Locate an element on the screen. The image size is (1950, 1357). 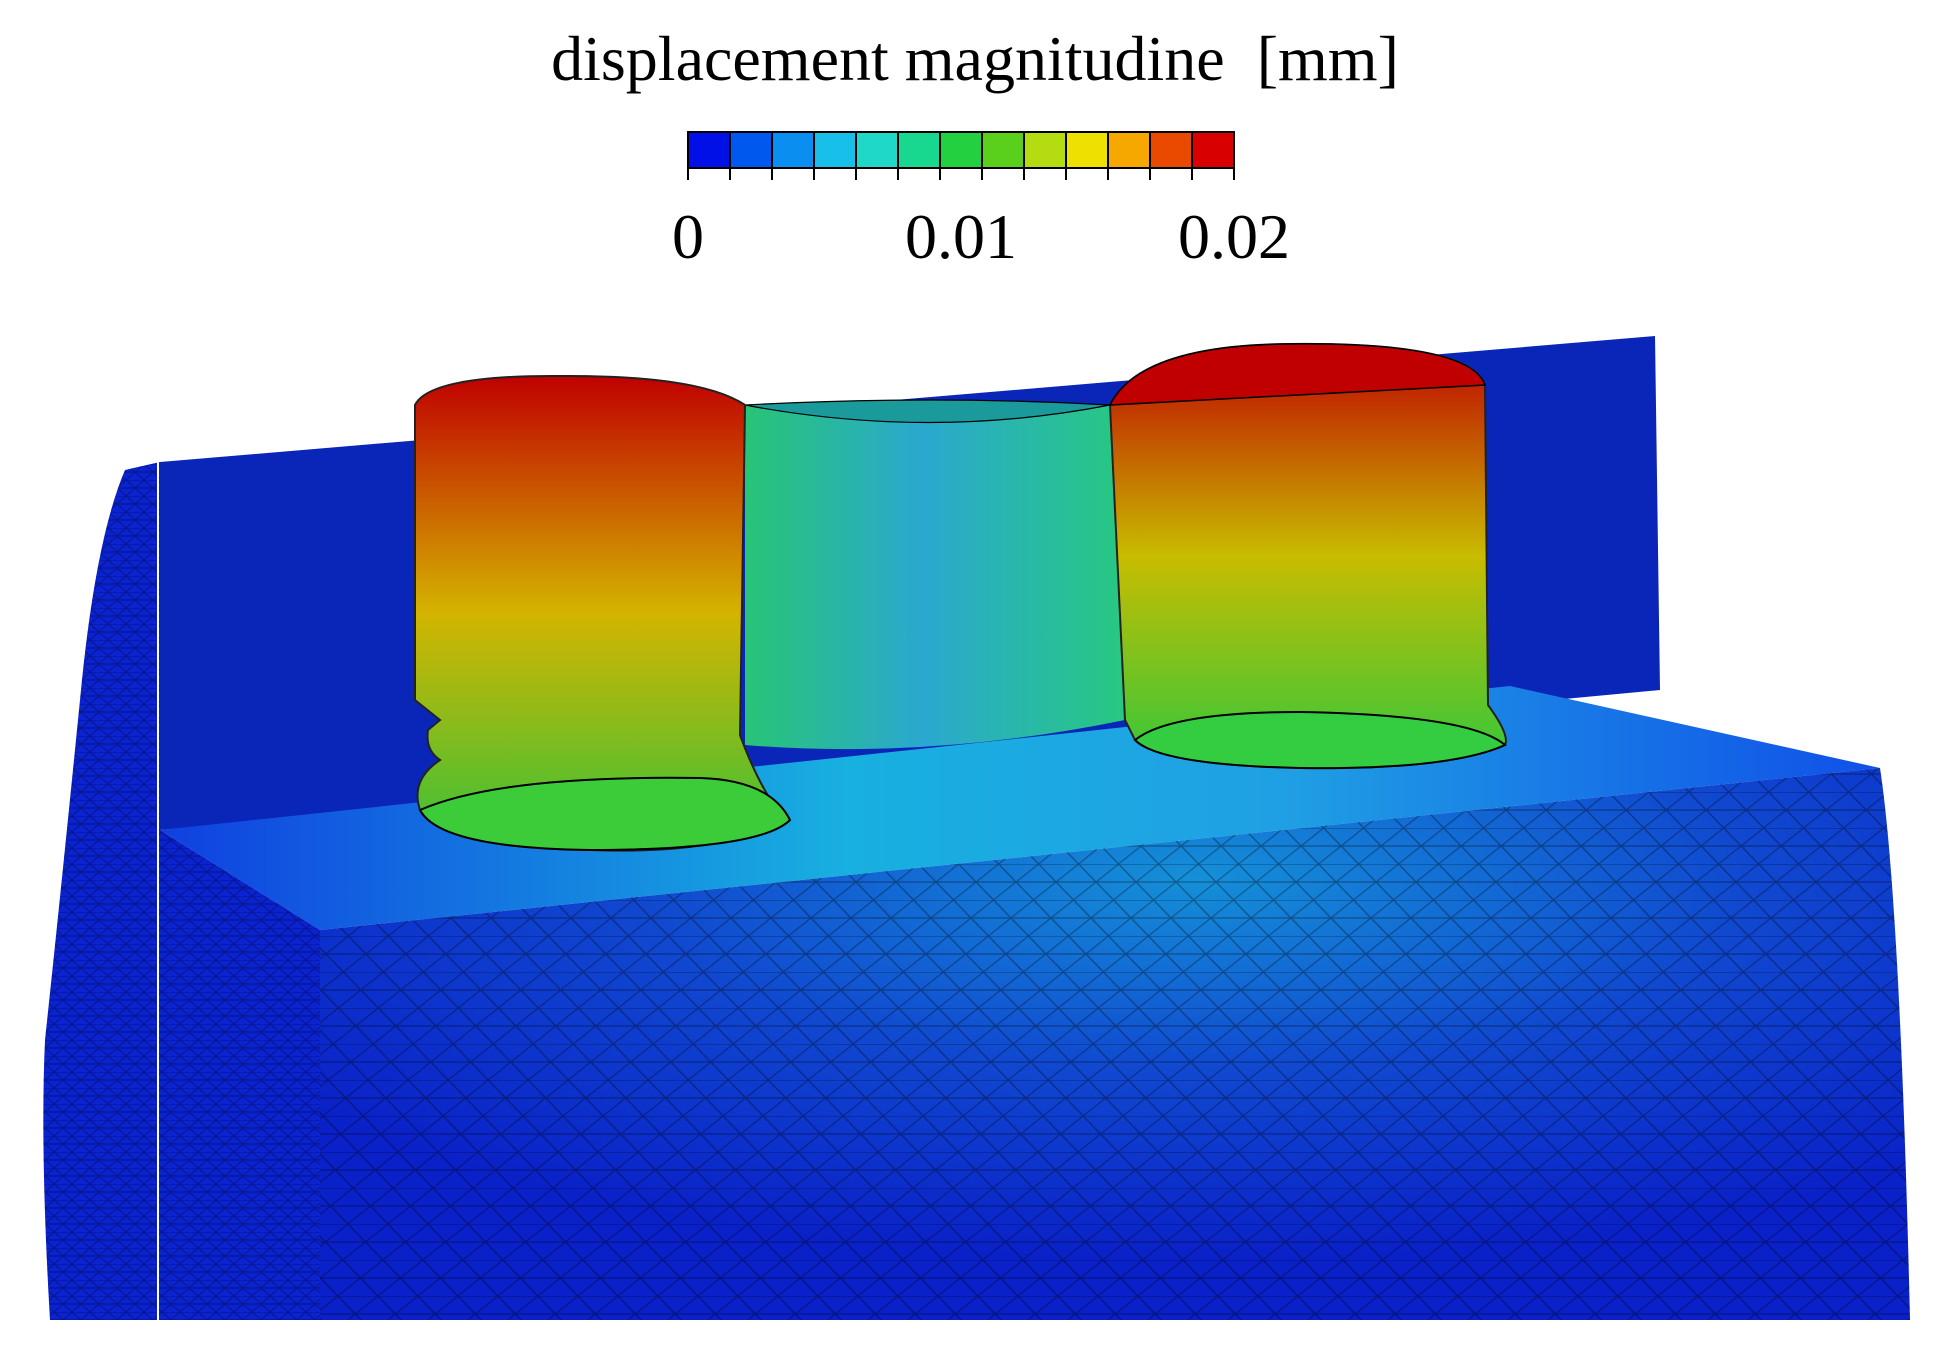
left-front-mesh is located at coordinates (240, 1075).